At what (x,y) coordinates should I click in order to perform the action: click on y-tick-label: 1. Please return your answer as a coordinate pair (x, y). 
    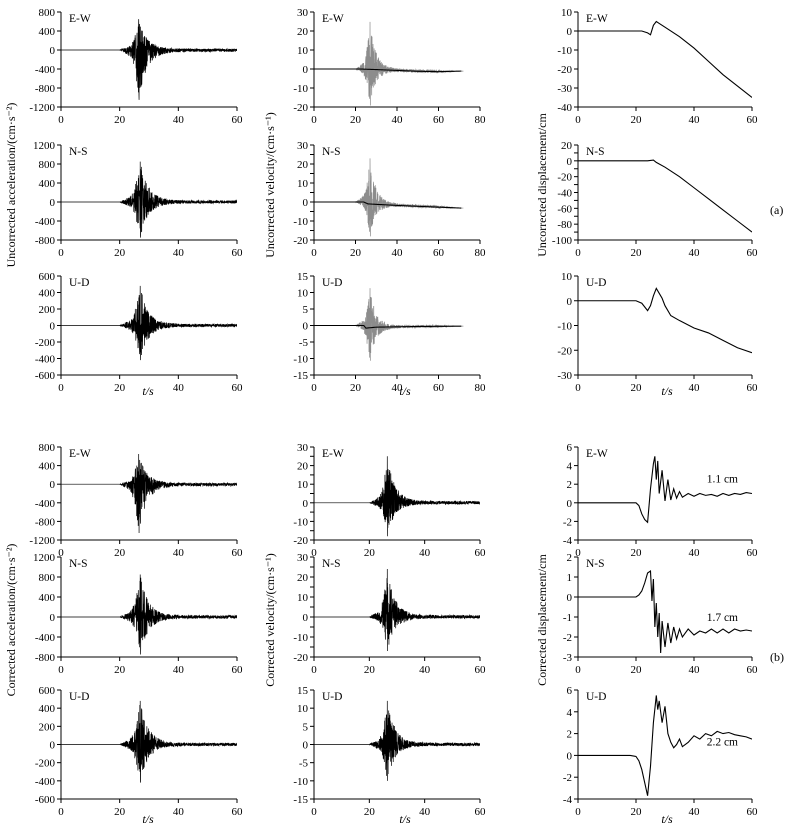
    Looking at the image, I should click on (570, 578).